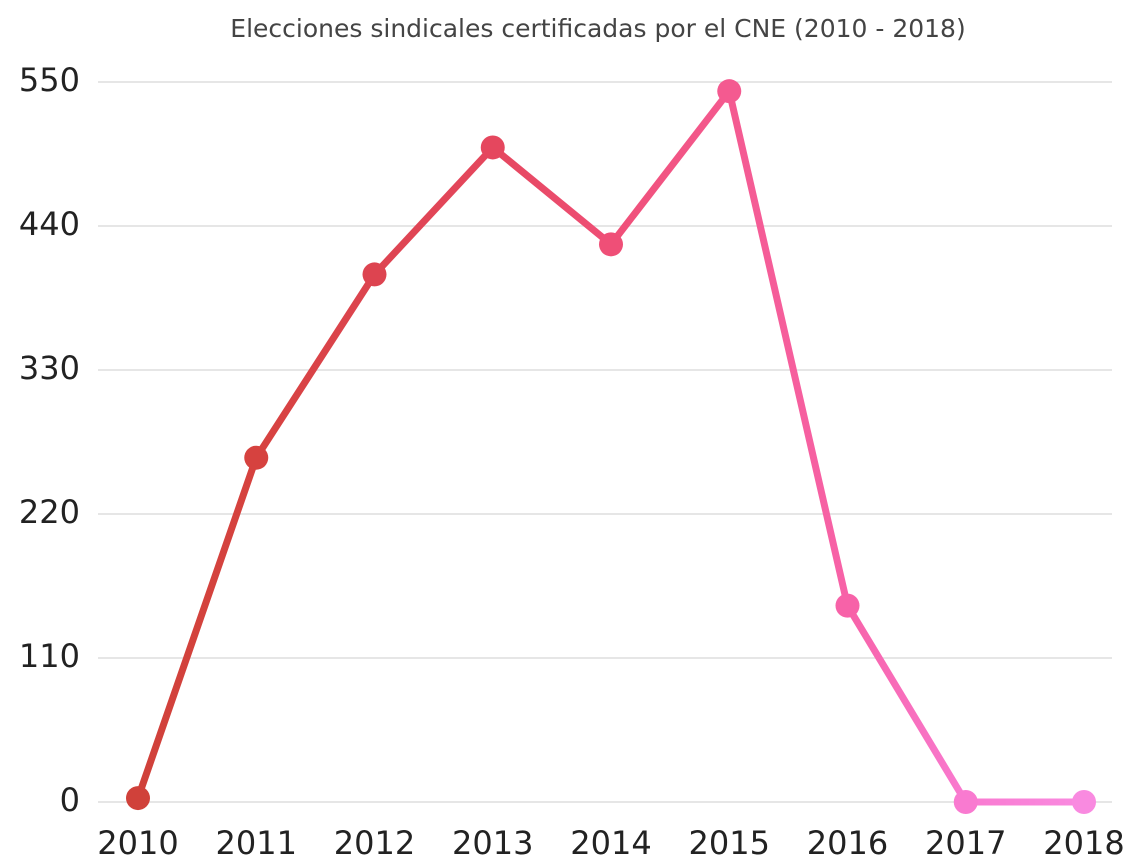  Describe the element at coordinates (610, 842) in the screenshot. I see `x-tick-label: 2014` at that location.